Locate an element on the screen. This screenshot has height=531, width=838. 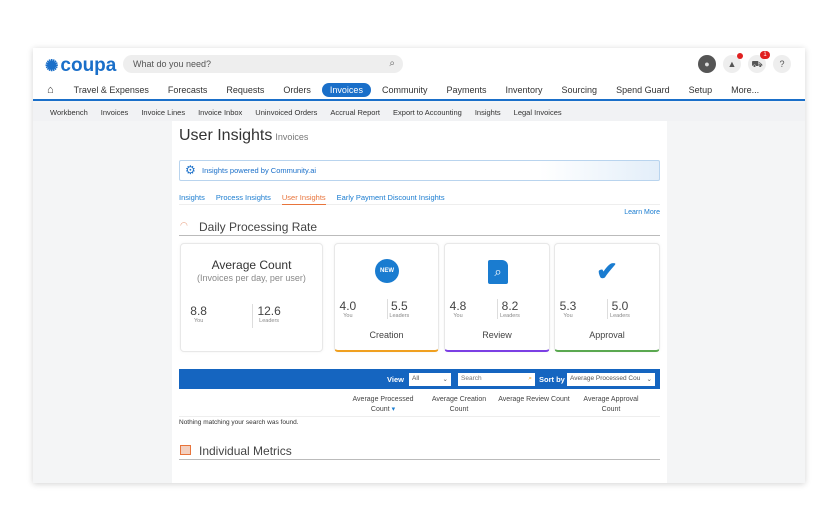
subnav-invoices: Invoices is located at coordinates (114, 112).